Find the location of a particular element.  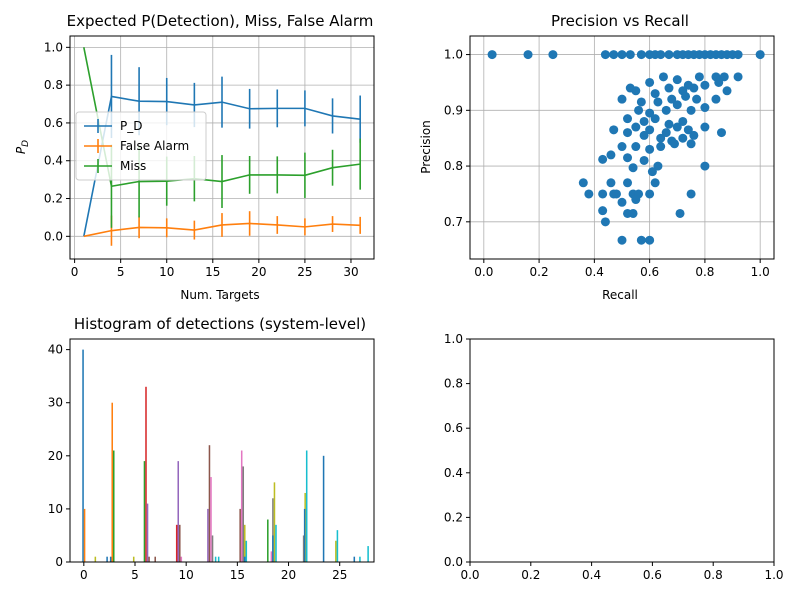

empty-axes-frame is located at coordinates (622, 450).